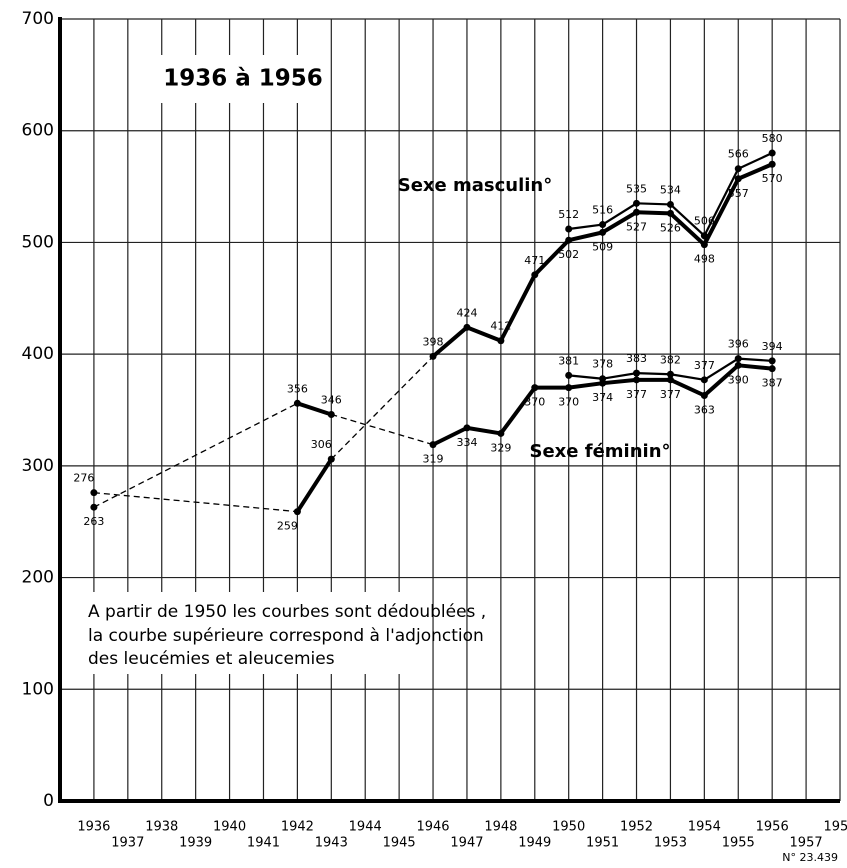 The height and width of the screenshot is (868, 847). What do you see at coordinates (93, 521) in the screenshot?
I see `data-label: 263` at bounding box center [93, 521].